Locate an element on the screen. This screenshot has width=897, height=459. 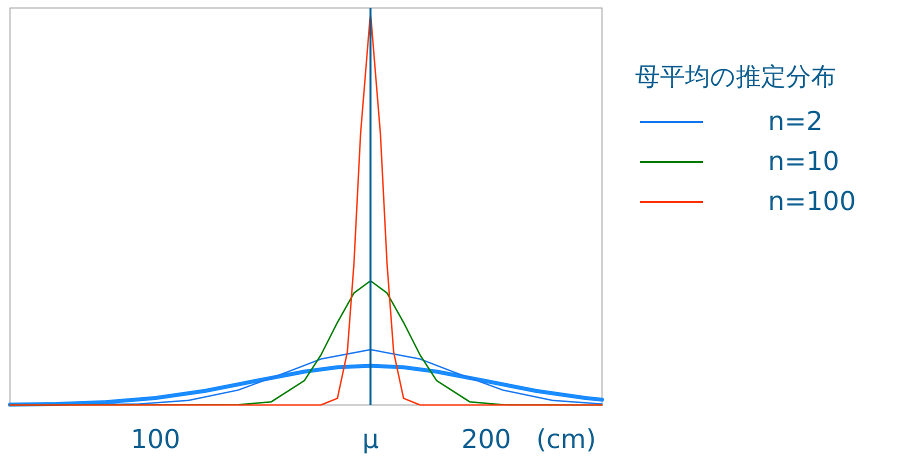
legend-title: 母平均の推定分布 is located at coordinates (735, 76).